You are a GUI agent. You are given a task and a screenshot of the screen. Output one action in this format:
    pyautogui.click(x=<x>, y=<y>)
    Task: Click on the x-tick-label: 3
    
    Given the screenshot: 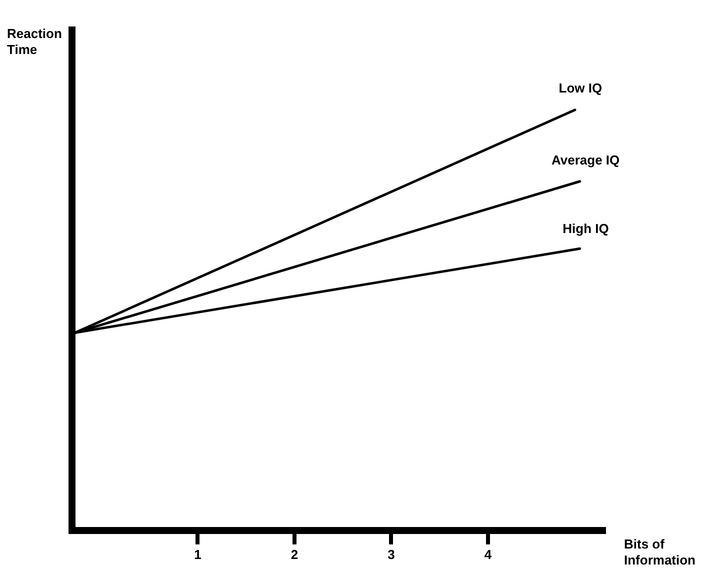 What is the action you would take?
    pyautogui.click(x=391, y=554)
    